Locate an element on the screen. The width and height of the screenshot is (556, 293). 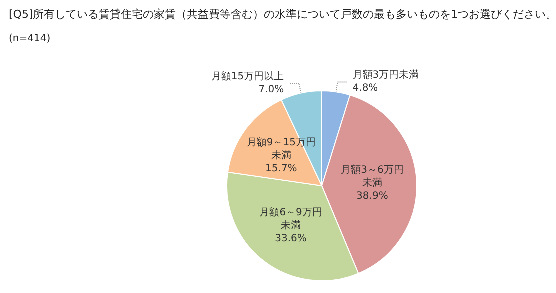
data-label: 38.9% is located at coordinates (372, 196).